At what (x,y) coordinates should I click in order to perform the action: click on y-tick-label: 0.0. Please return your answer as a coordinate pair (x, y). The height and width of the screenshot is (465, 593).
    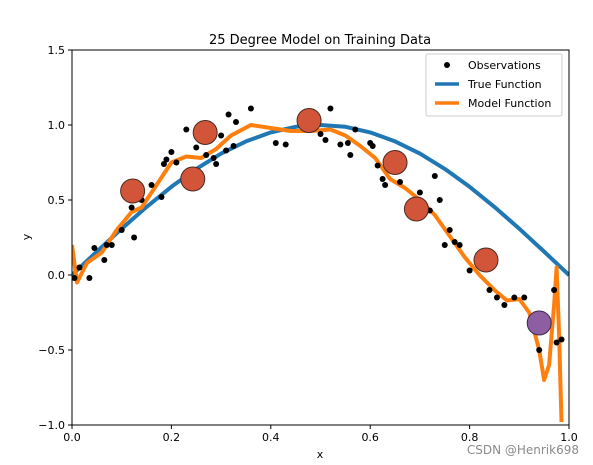
    Looking at the image, I should click on (57, 275).